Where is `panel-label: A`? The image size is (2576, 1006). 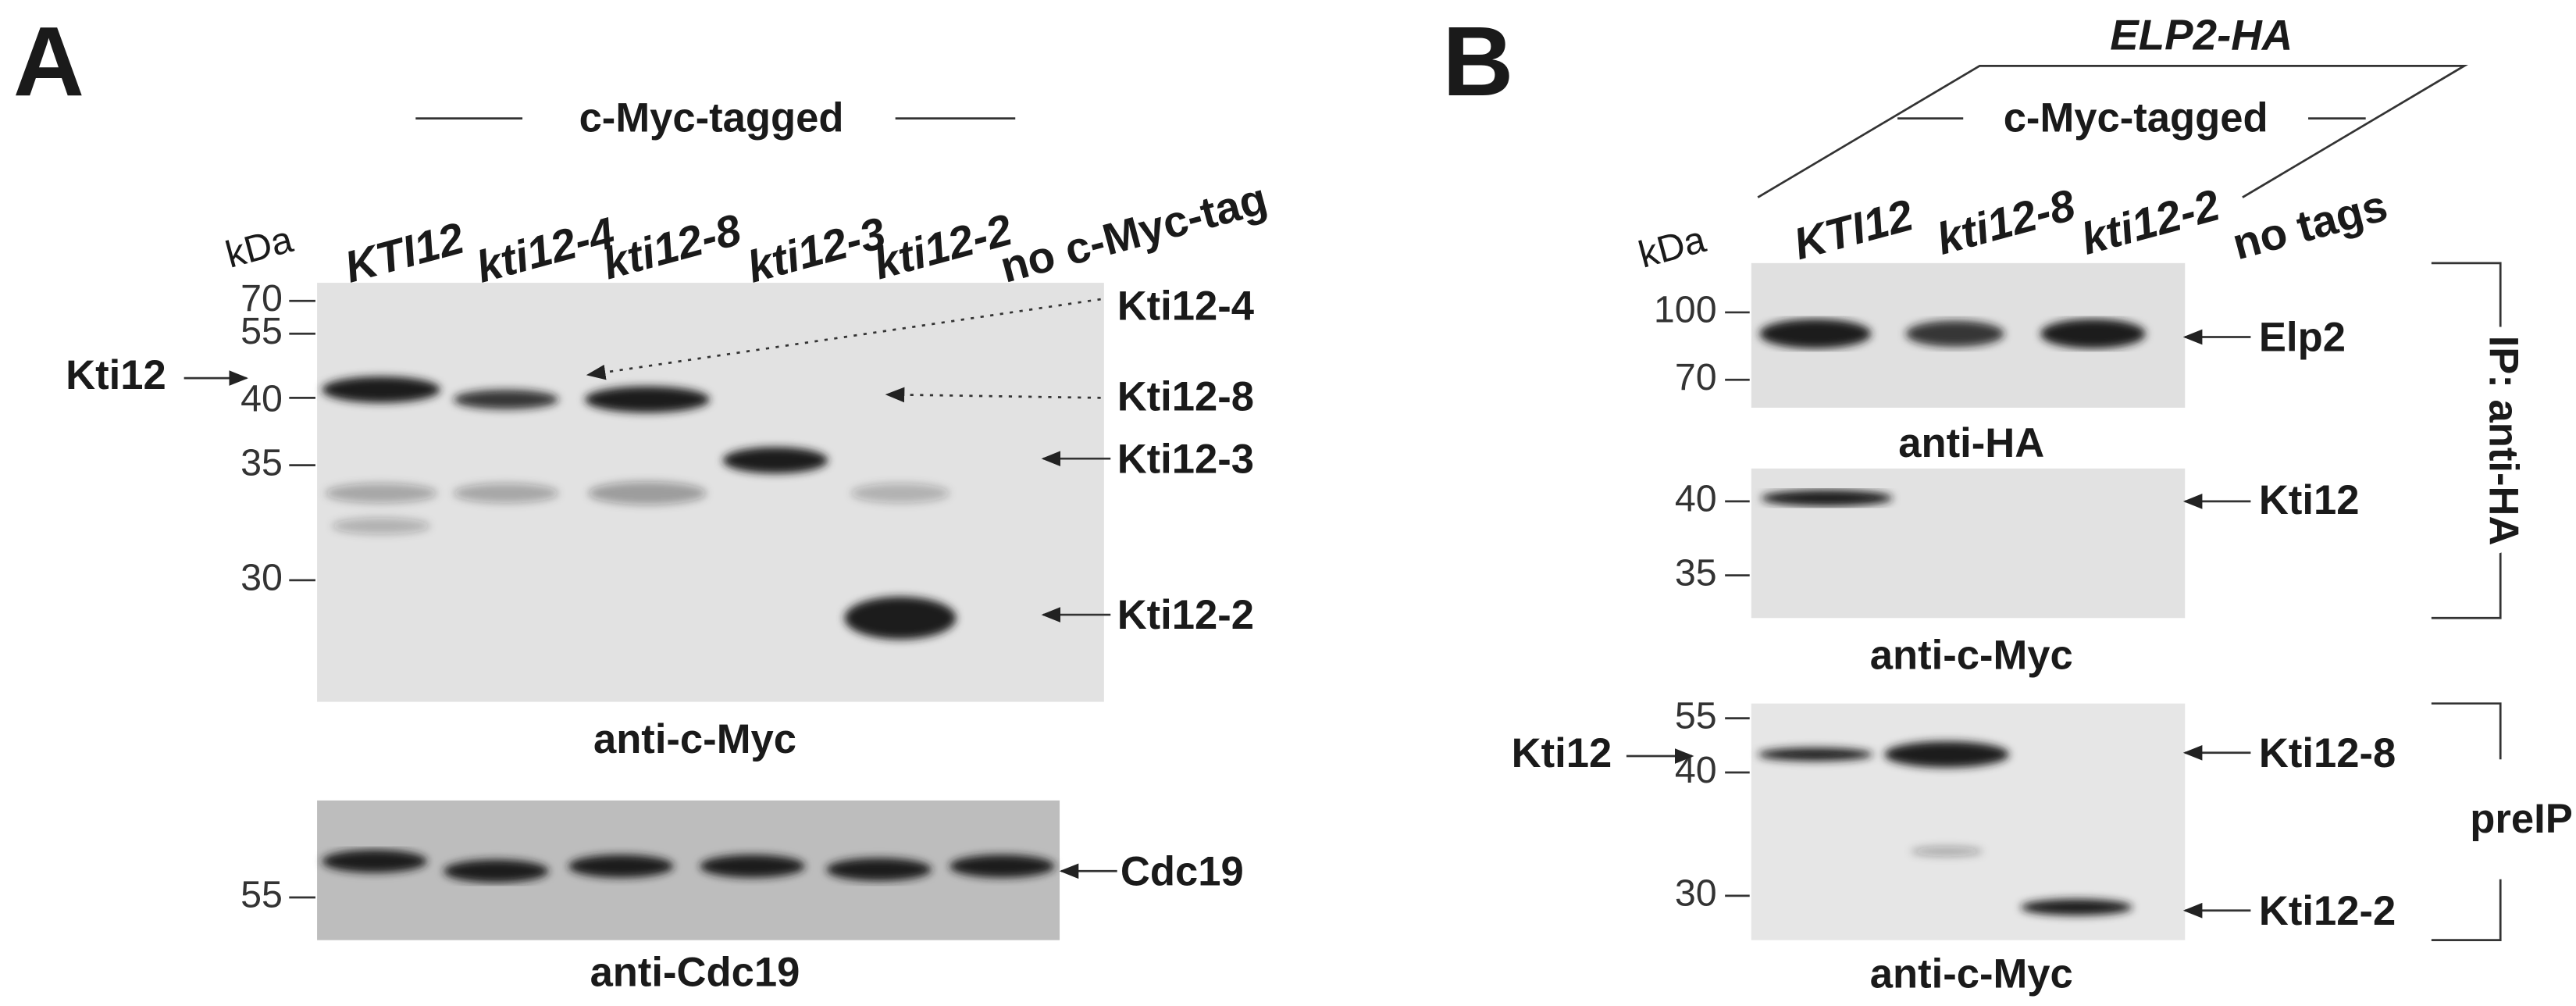
panel-label: A is located at coordinates (48, 61).